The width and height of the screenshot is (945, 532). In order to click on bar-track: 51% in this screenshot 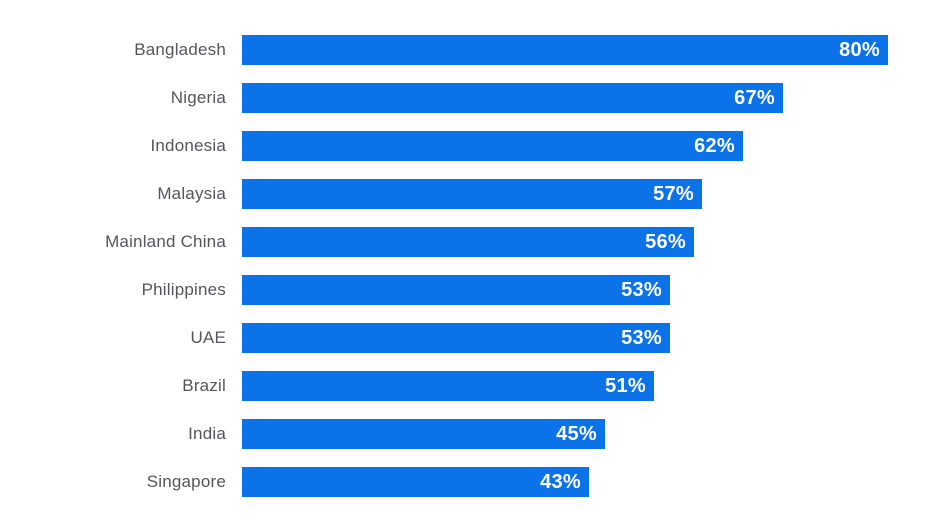, I will do `click(593, 386)`.